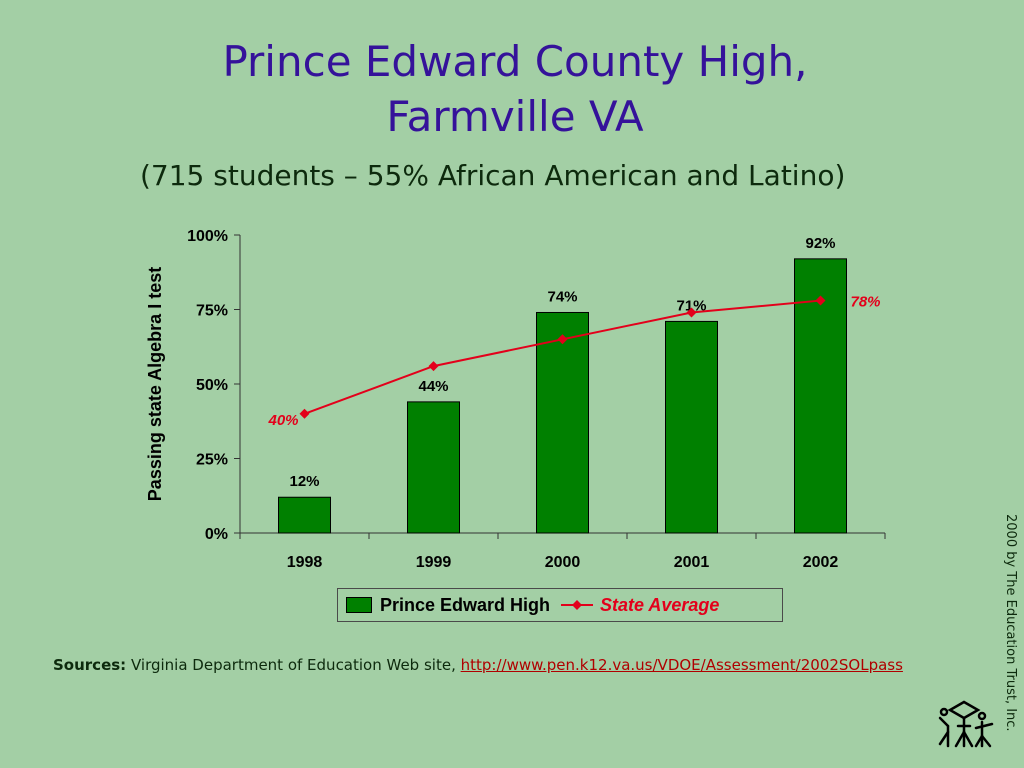  I want to click on state-average-label: 78%, so click(866, 302).